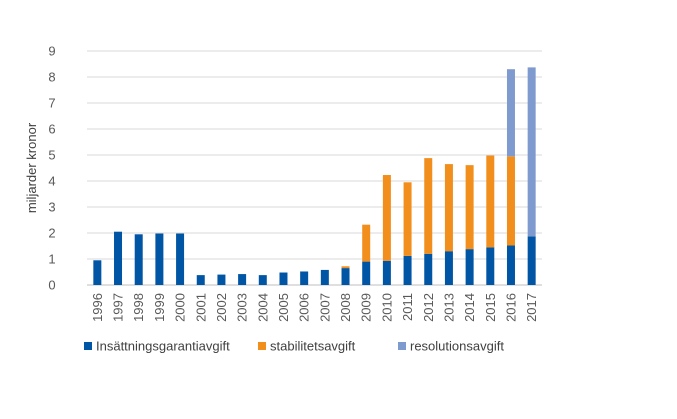 Image resolution: width=677 pixels, height=419 pixels. I want to click on x-tick-label: 1999, so click(159, 307).